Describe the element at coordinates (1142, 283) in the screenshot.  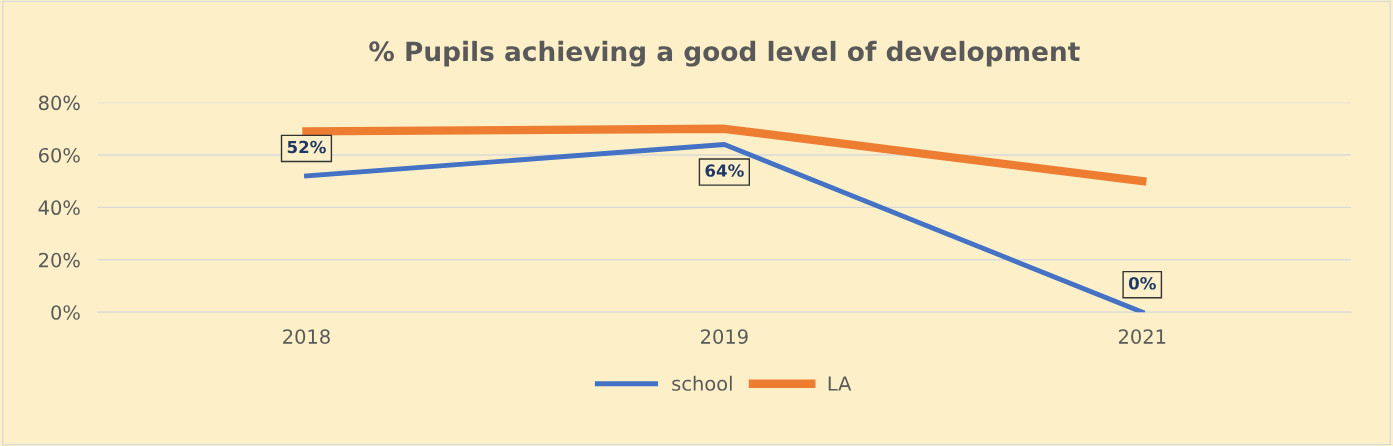
I see `data-label: 0%` at that location.